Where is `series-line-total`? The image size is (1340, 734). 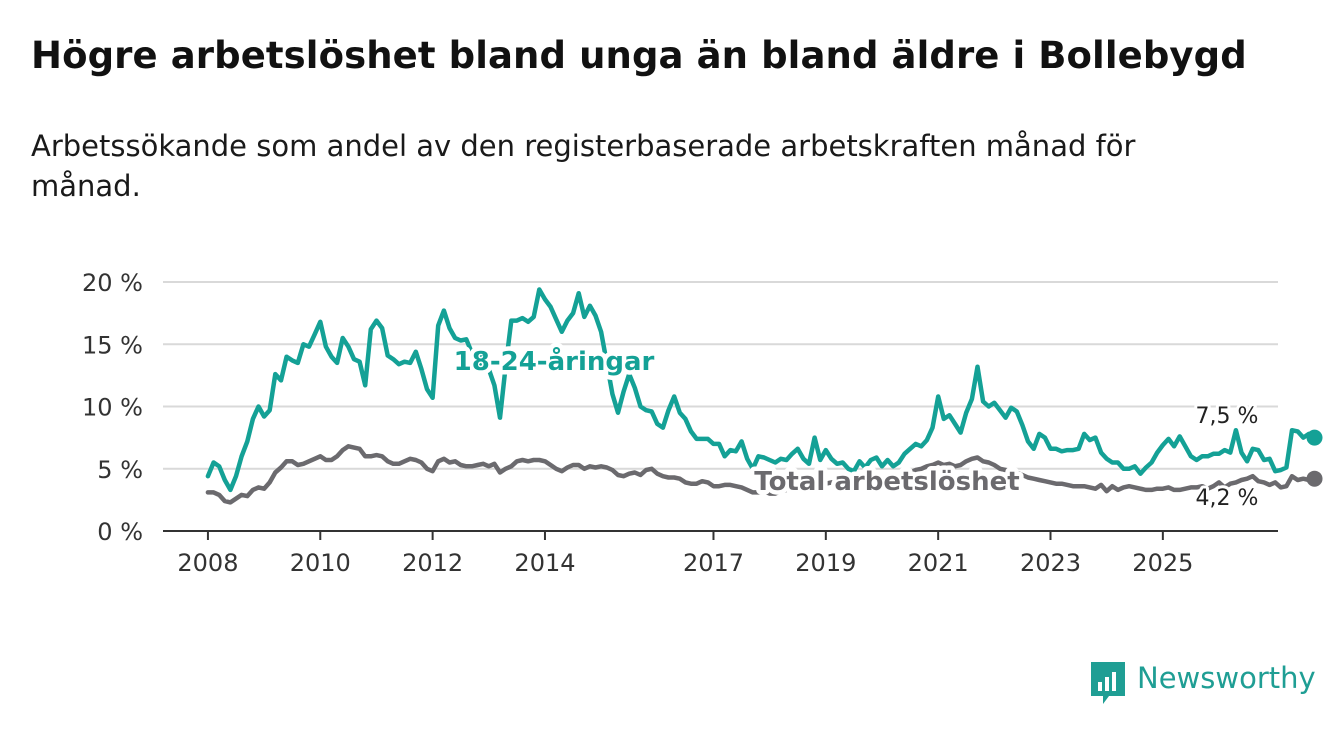 series-line-total is located at coordinates (761, 474).